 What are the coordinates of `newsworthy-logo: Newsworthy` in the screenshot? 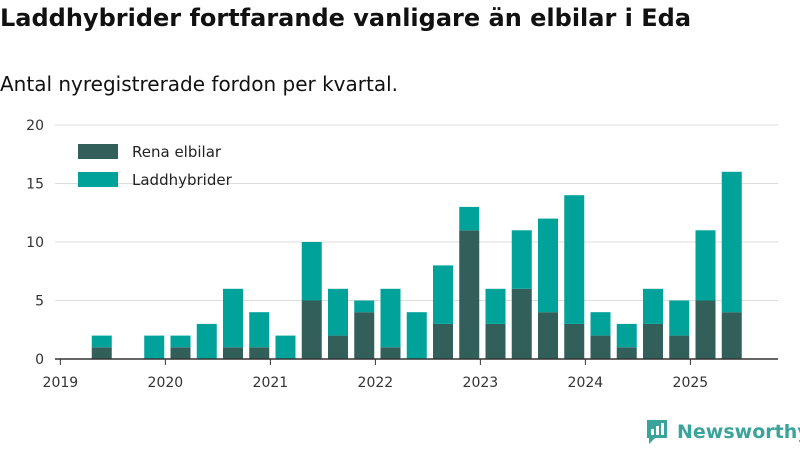 It's located at (722, 432).